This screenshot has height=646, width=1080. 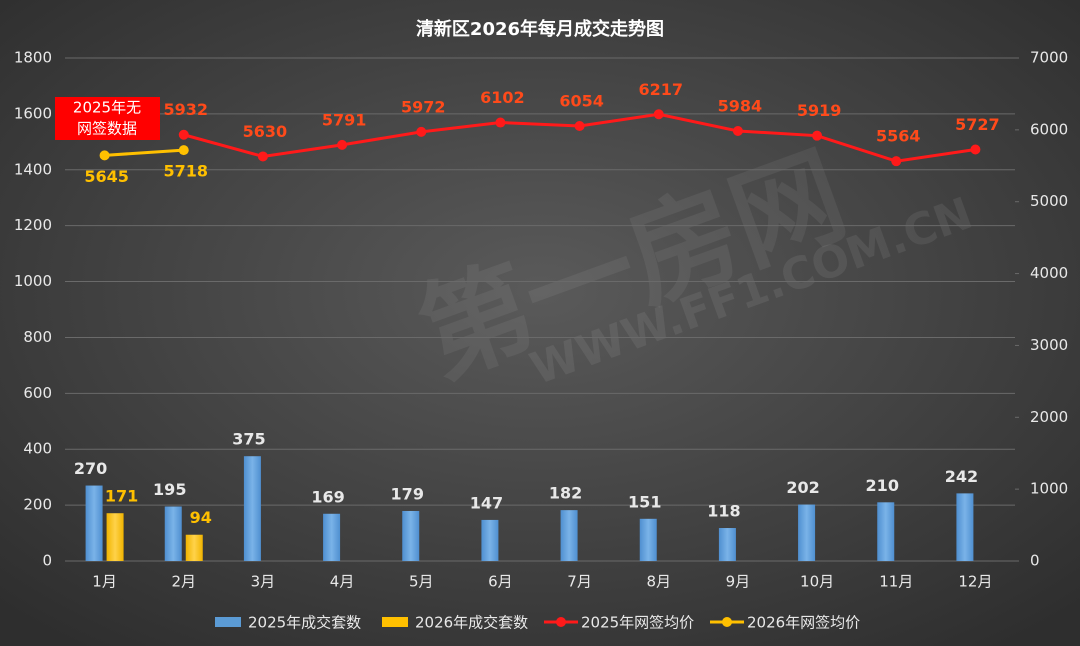 What do you see at coordinates (107, 129) in the screenshot?
I see `annotation: 网签数据` at bounding box center [107, 129].